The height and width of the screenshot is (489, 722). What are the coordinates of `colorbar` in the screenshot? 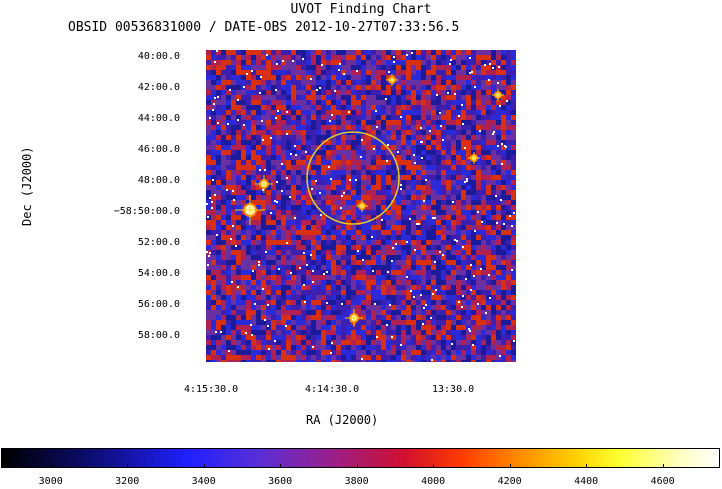 It's located at (360, 458).